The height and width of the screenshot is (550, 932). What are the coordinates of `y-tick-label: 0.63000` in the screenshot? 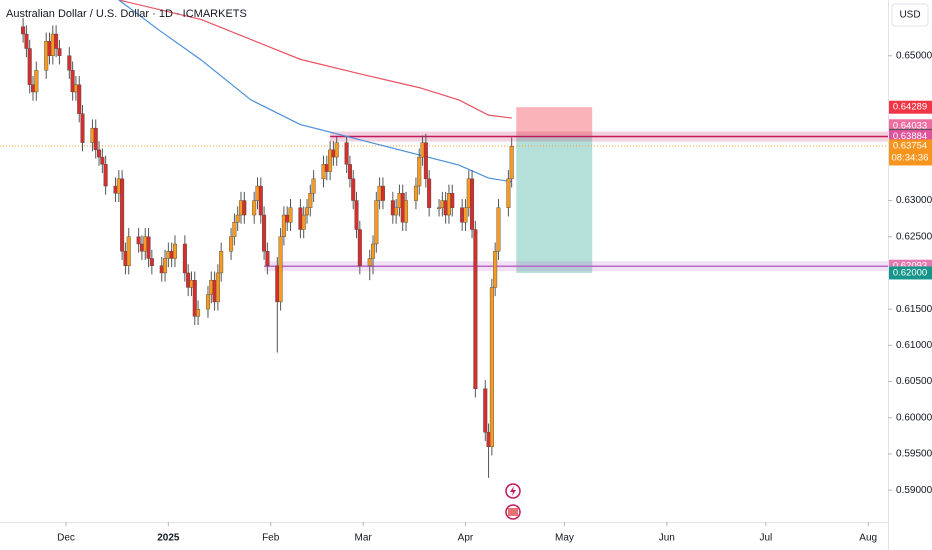 It's located at (914, 200).